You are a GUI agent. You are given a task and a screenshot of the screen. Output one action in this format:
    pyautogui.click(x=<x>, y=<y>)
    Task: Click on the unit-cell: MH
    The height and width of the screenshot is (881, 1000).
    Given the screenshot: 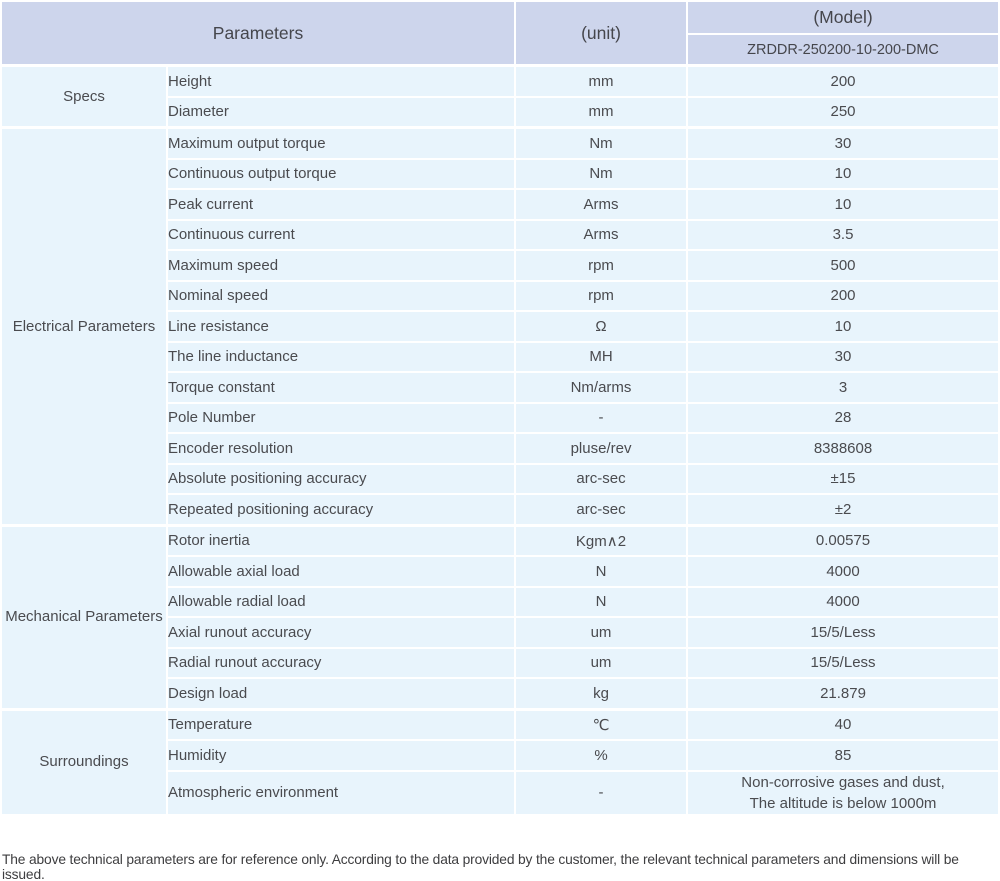 What is the action you would take?
    pyautogui.click(x=601, y=356)
    